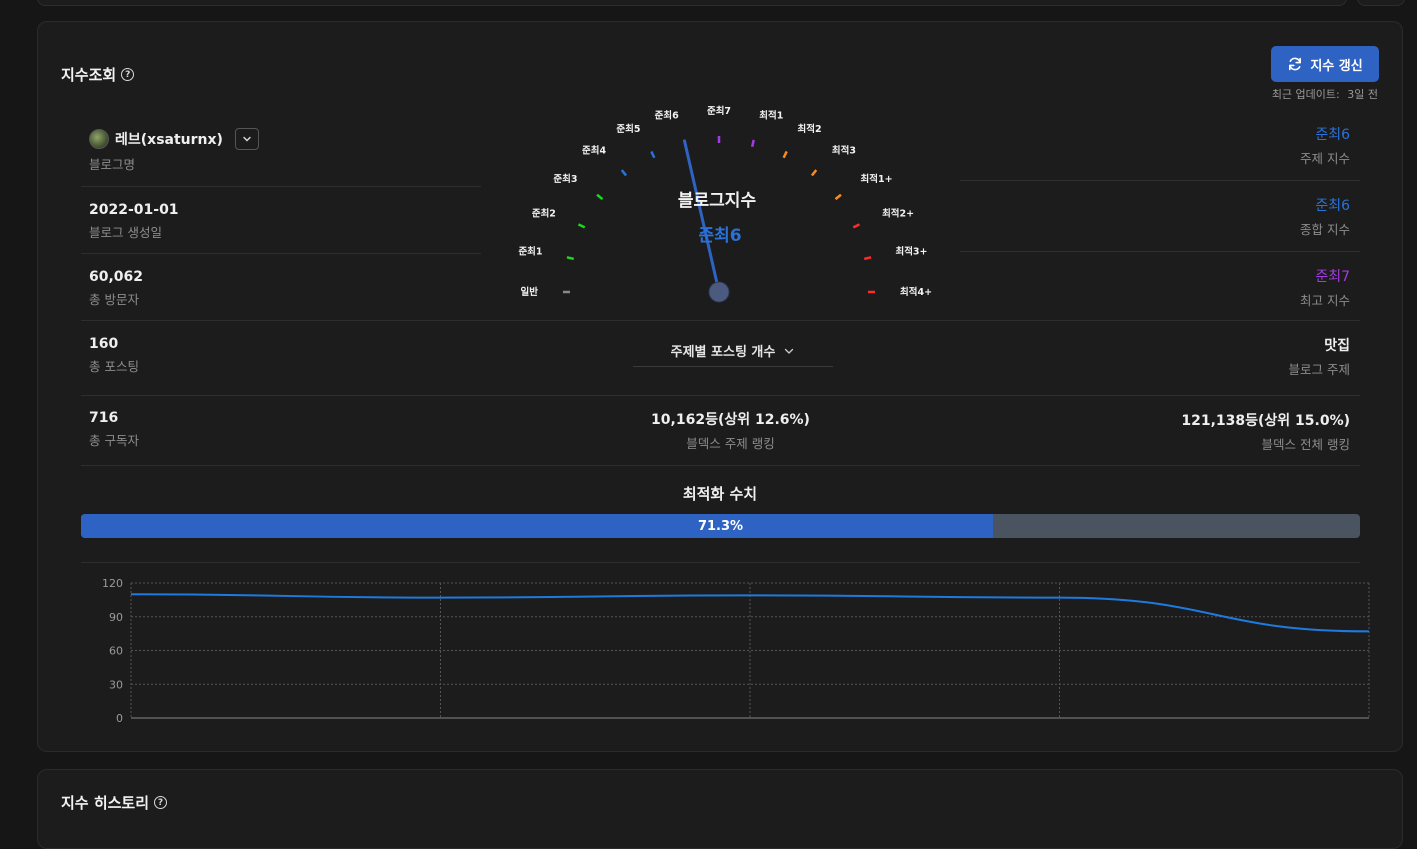  Describe the element at coordinates (720, 494) in the screenshot. I see `optimization-title: 최적화 수치` at that location.